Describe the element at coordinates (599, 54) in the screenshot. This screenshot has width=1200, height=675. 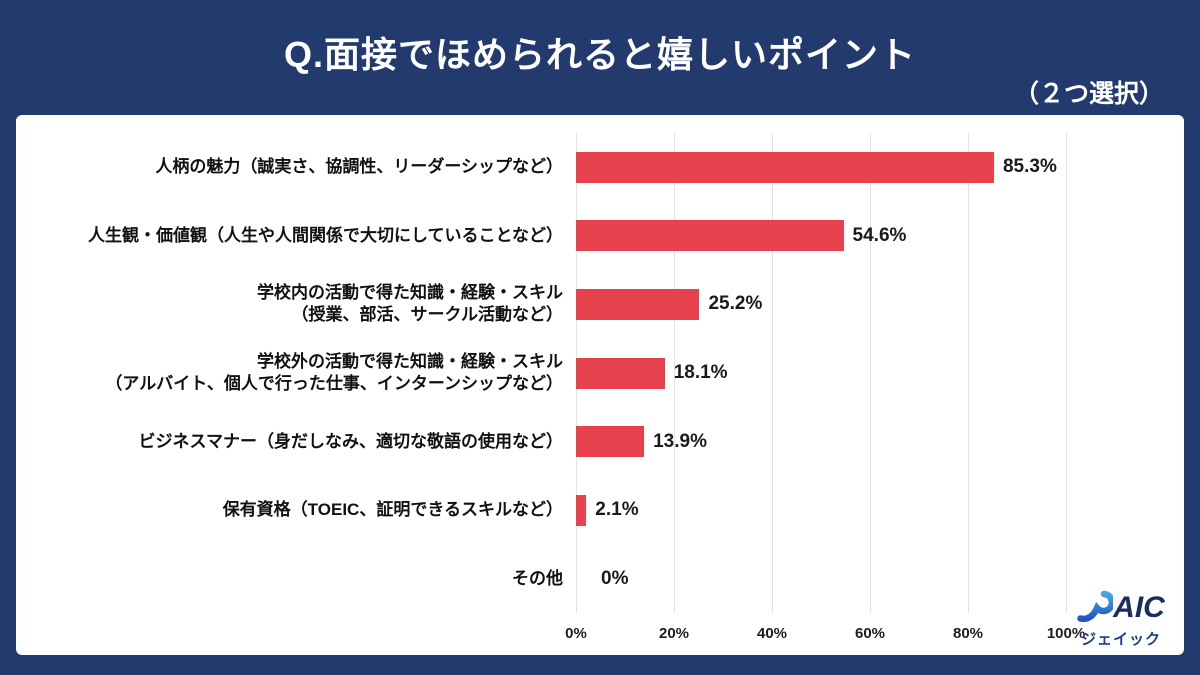
I see `page-title: Q.面接でほめられると嬉しいポイント` at that location.